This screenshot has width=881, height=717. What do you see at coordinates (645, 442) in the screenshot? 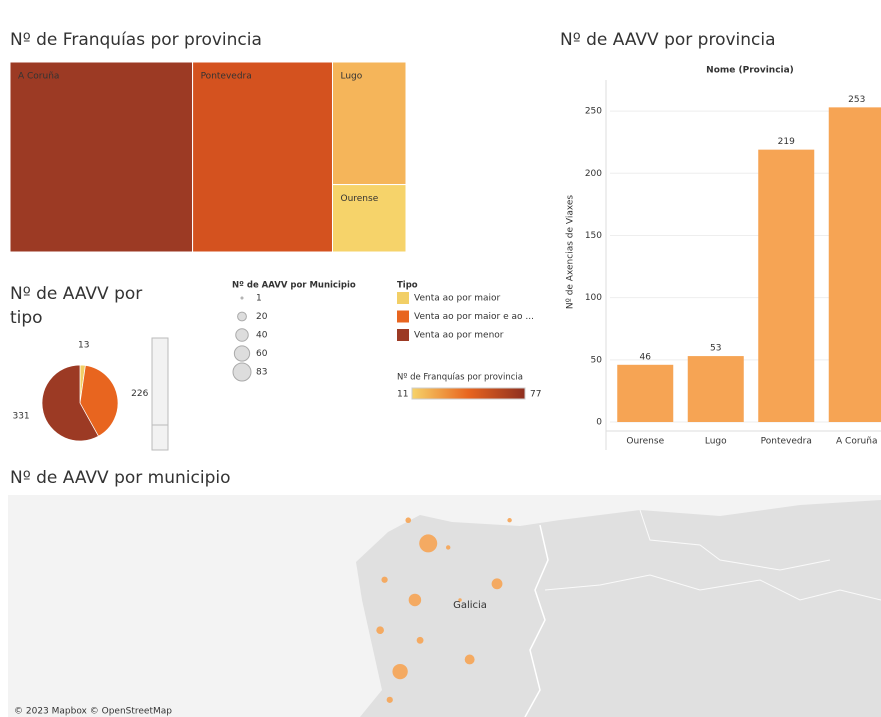
I see `x-tick-label: Ourense` at bounding box center [645, 442].